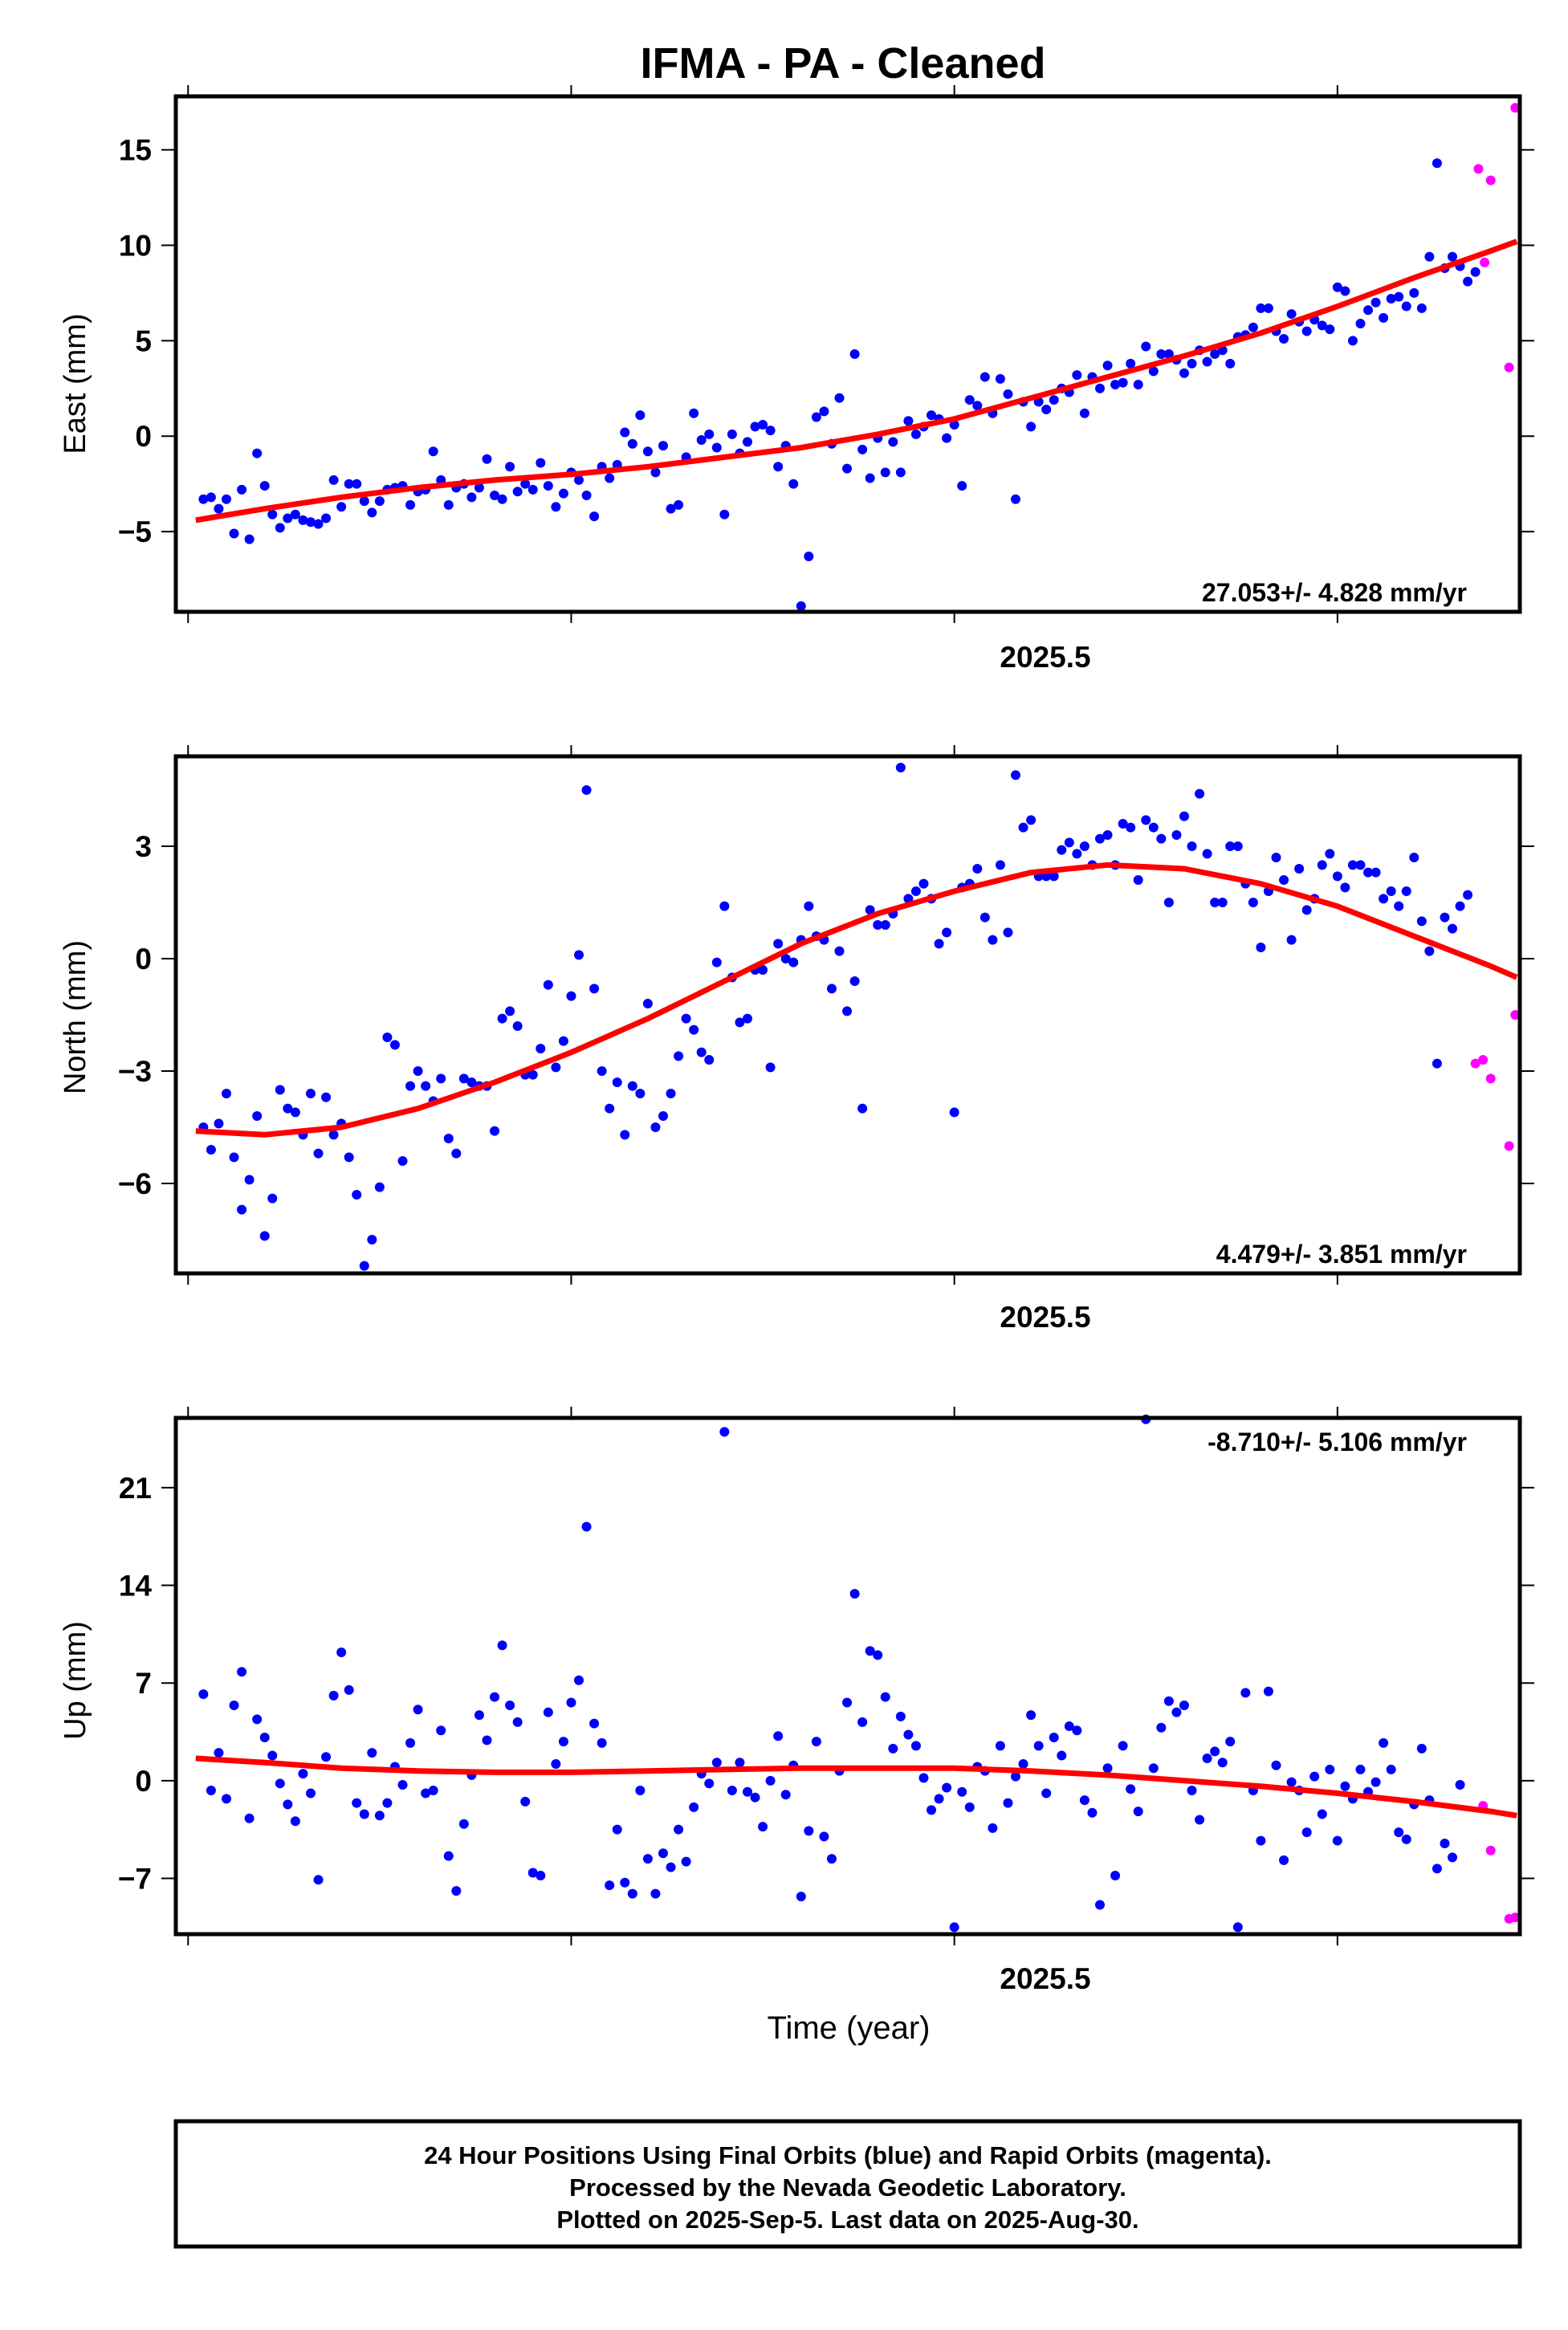  Describe the element at coordinates (75, 383) in the screenshot. I see `east-y-axis-label: East (mm)` at that location.